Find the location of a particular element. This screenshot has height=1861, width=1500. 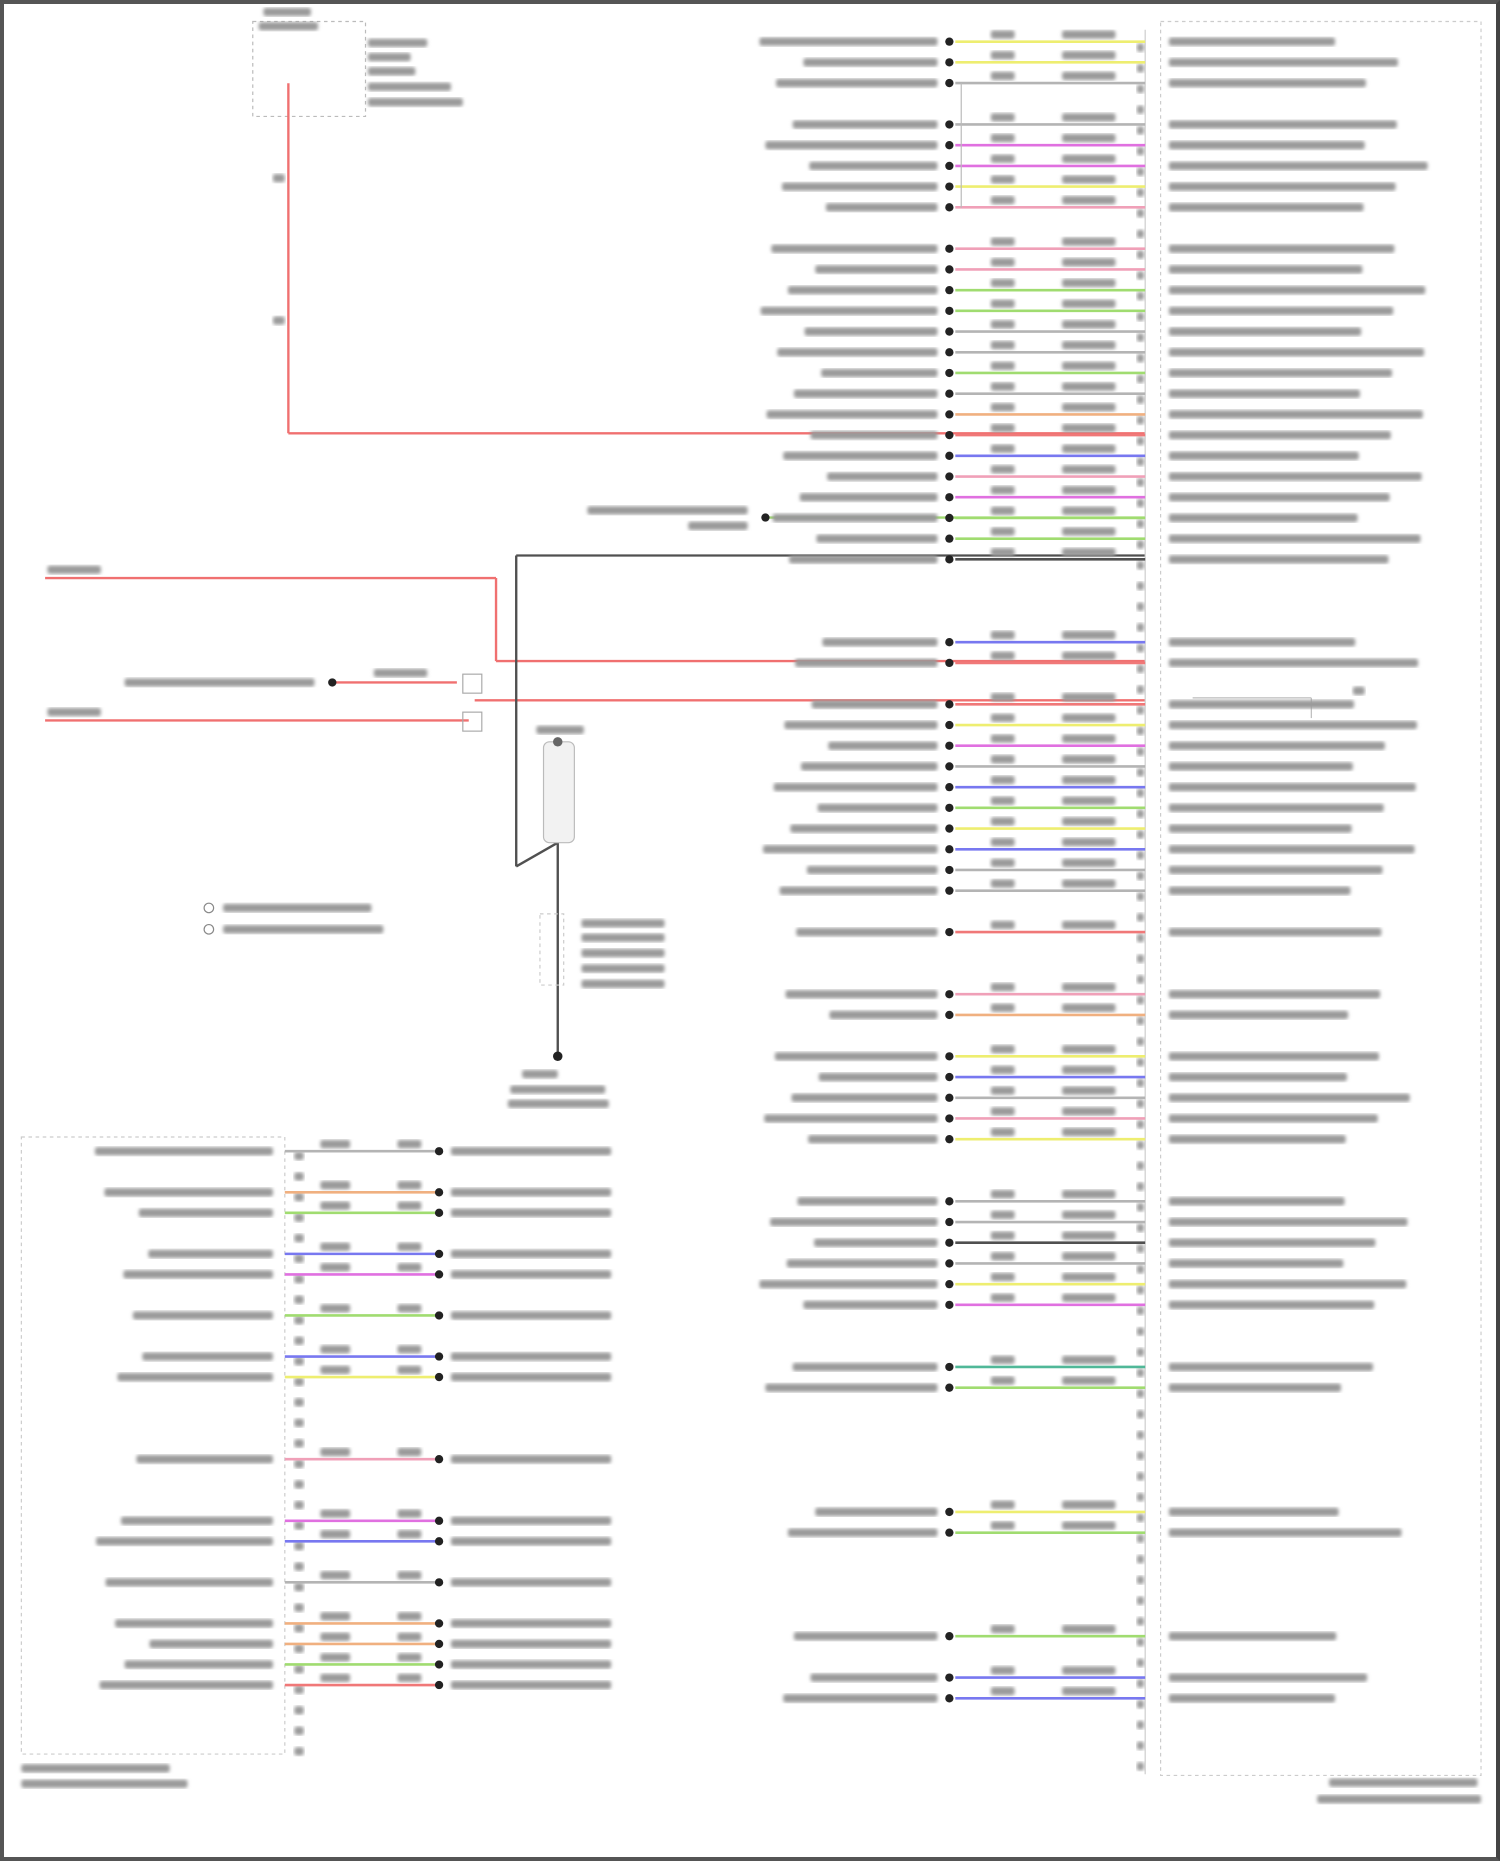

legend-label is located at coordinates (303, 929).